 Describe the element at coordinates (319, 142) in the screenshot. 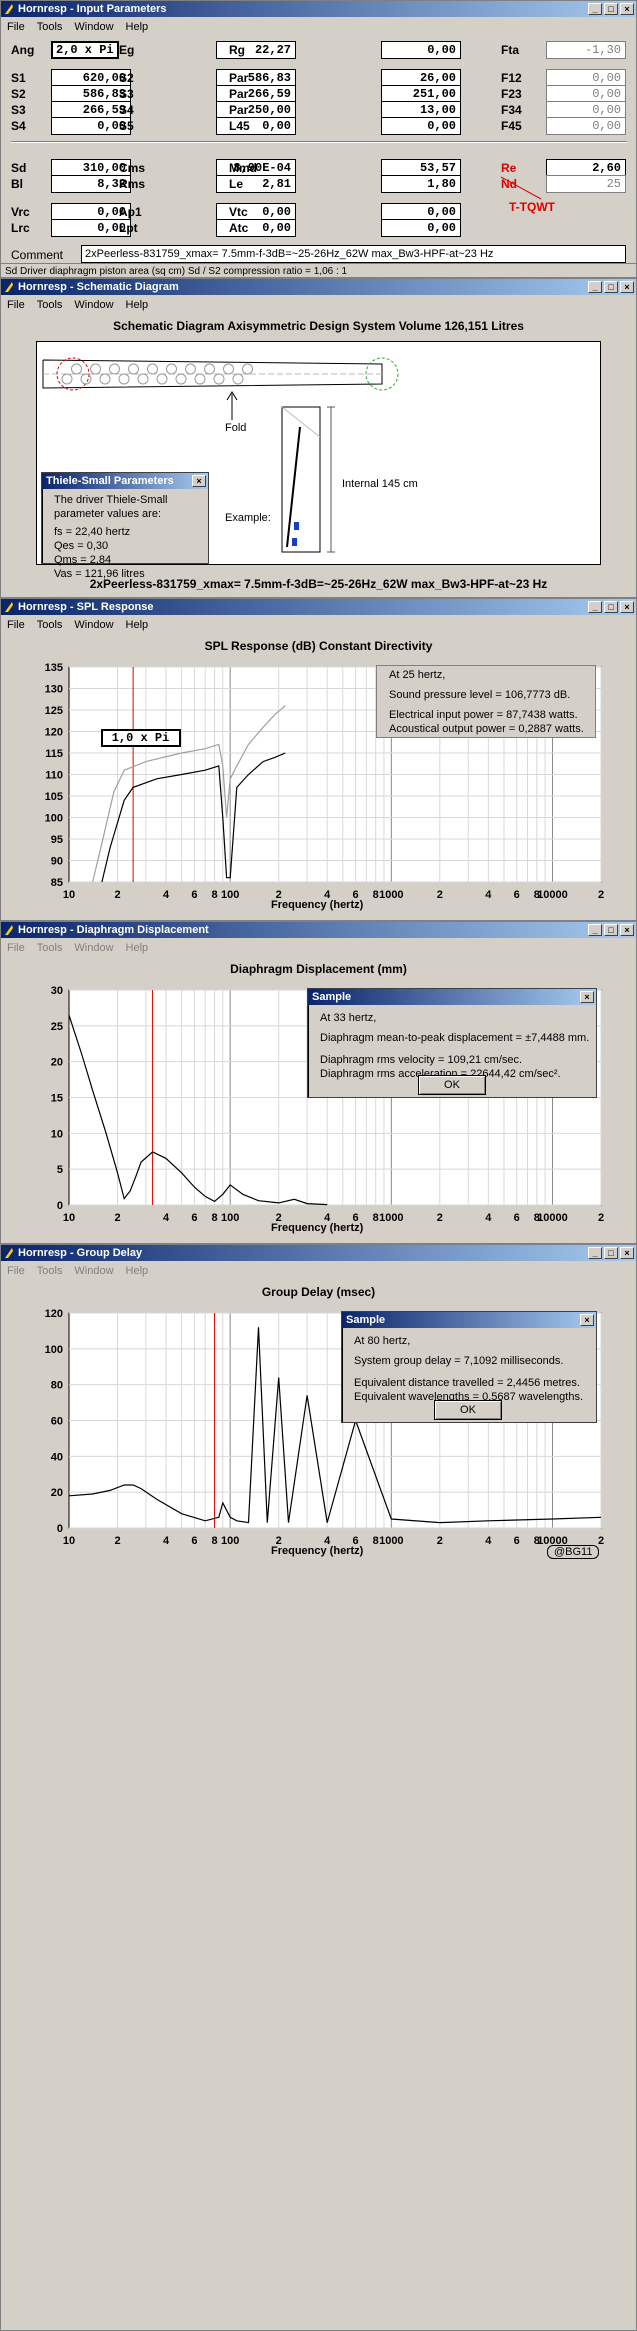

I see `separator` at that location.